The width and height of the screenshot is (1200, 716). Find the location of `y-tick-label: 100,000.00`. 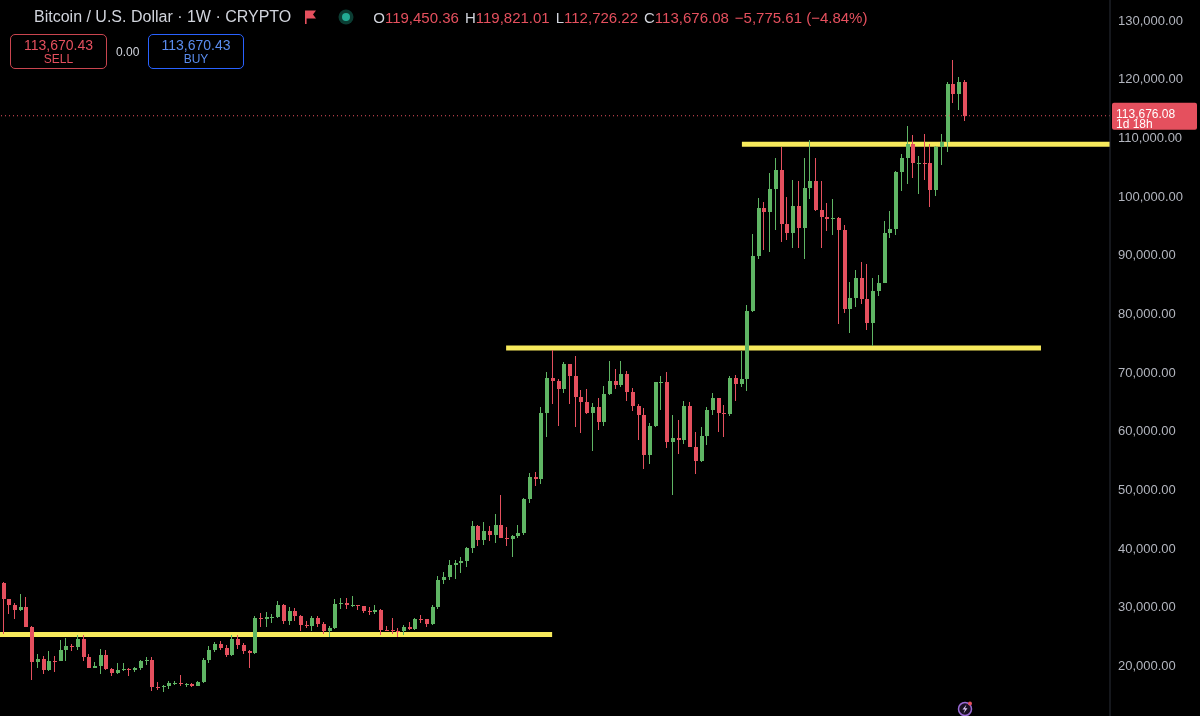

y-tick-label: 100,000.00 is located at coordinates (1151, 196).